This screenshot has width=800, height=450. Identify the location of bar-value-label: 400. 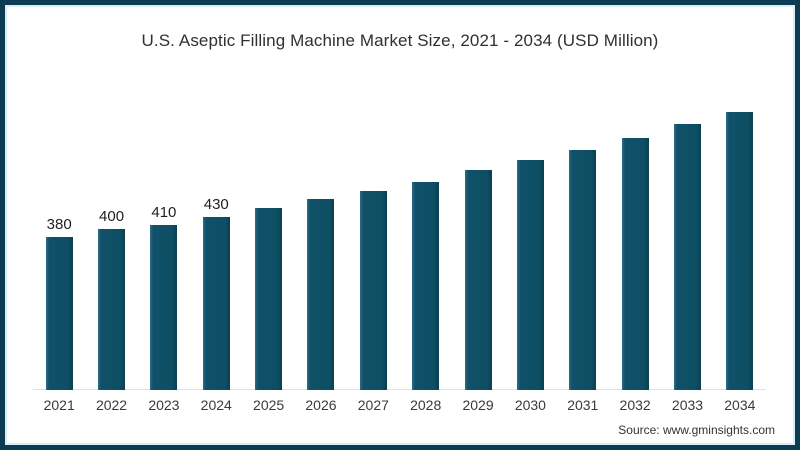
(112, 216).